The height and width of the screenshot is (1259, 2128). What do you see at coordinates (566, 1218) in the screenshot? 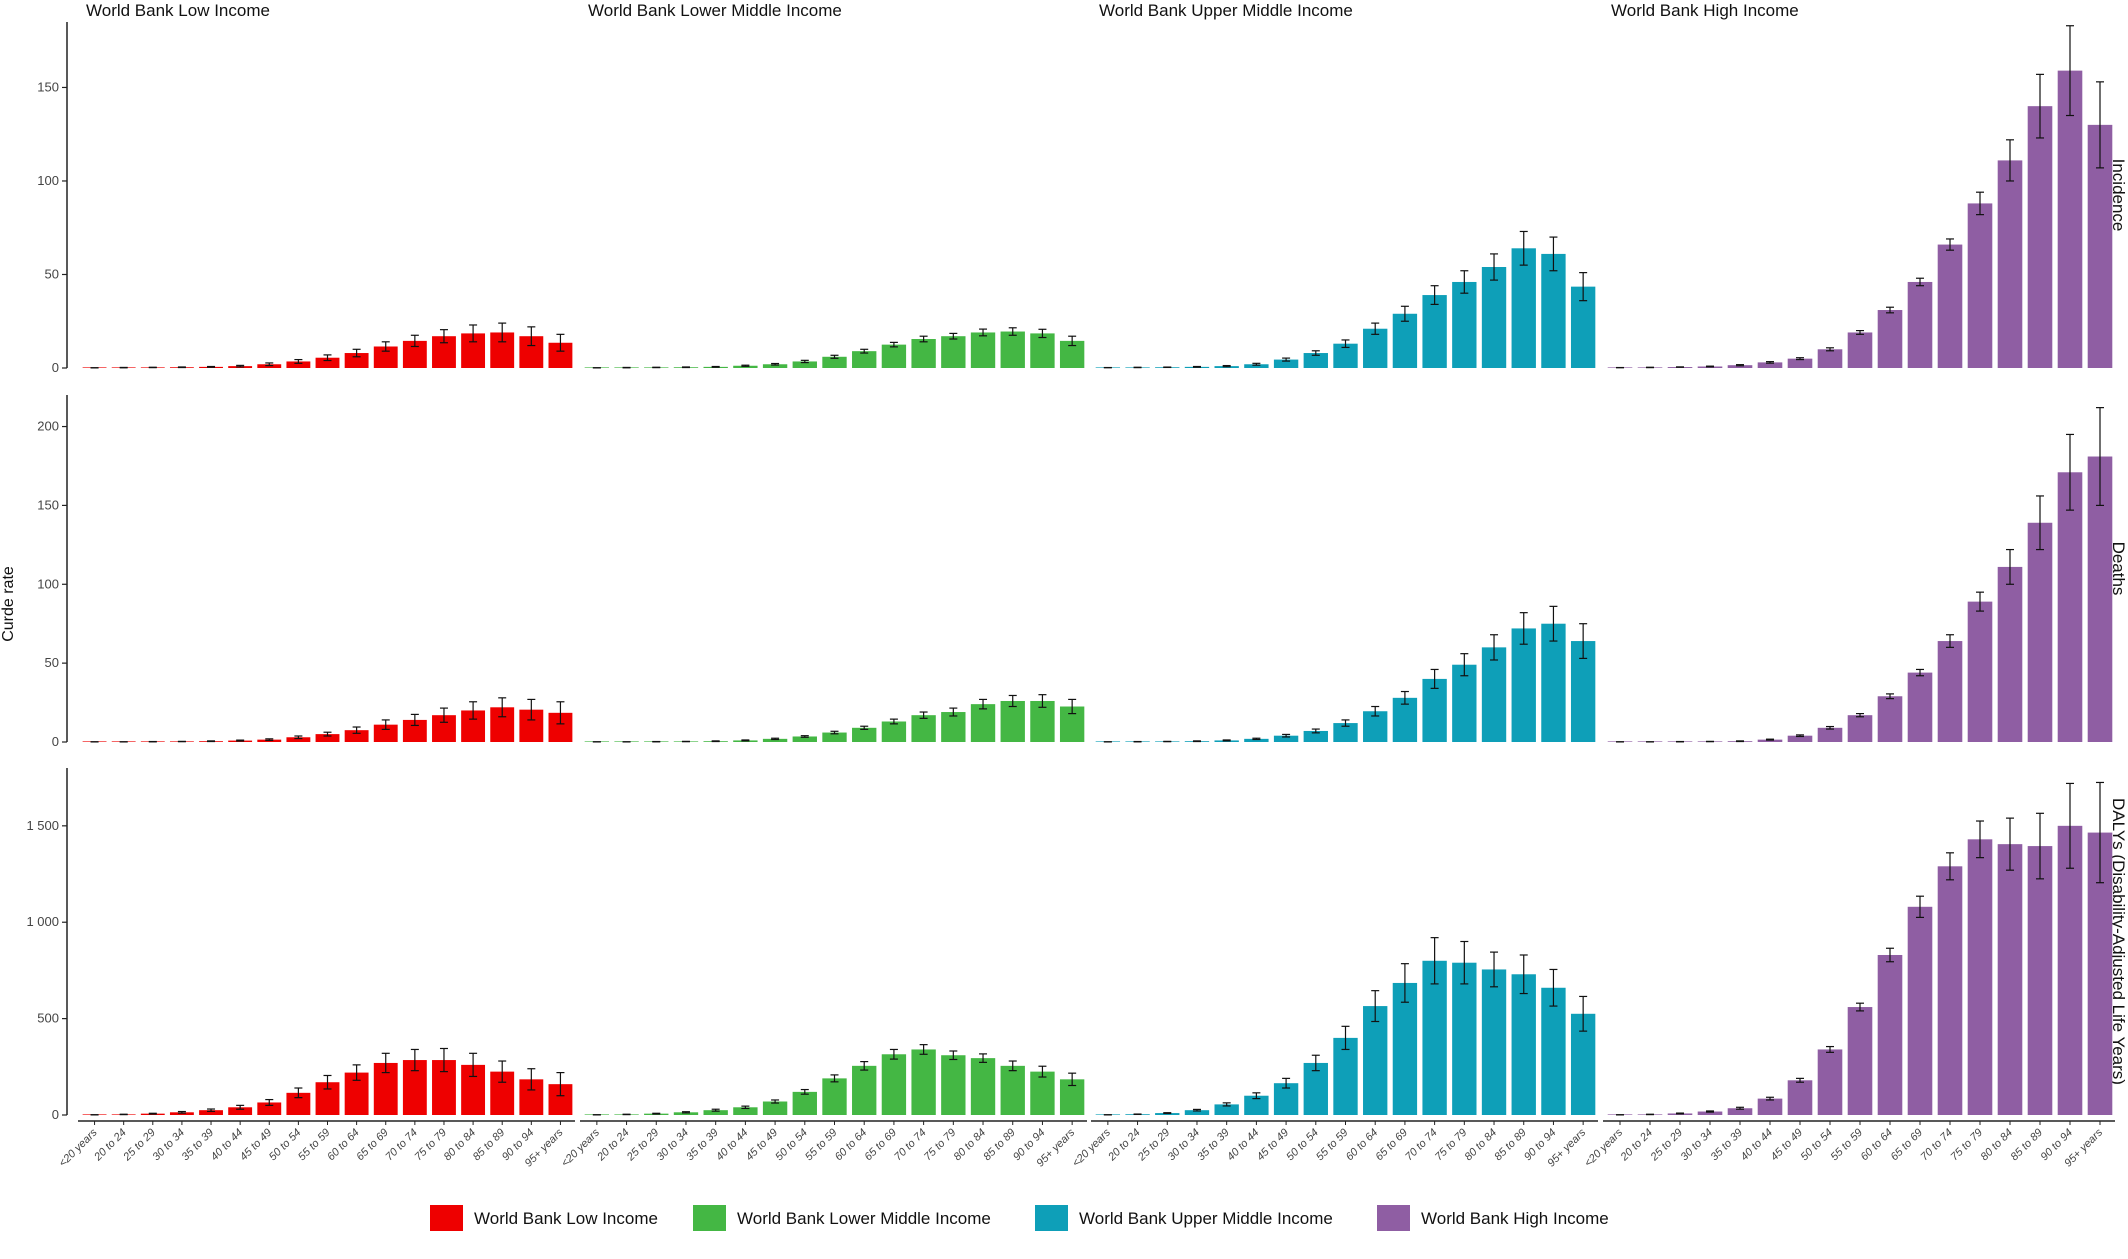
I see `legend-label: World Bank Low Income` at bounding box center [566, 1218].